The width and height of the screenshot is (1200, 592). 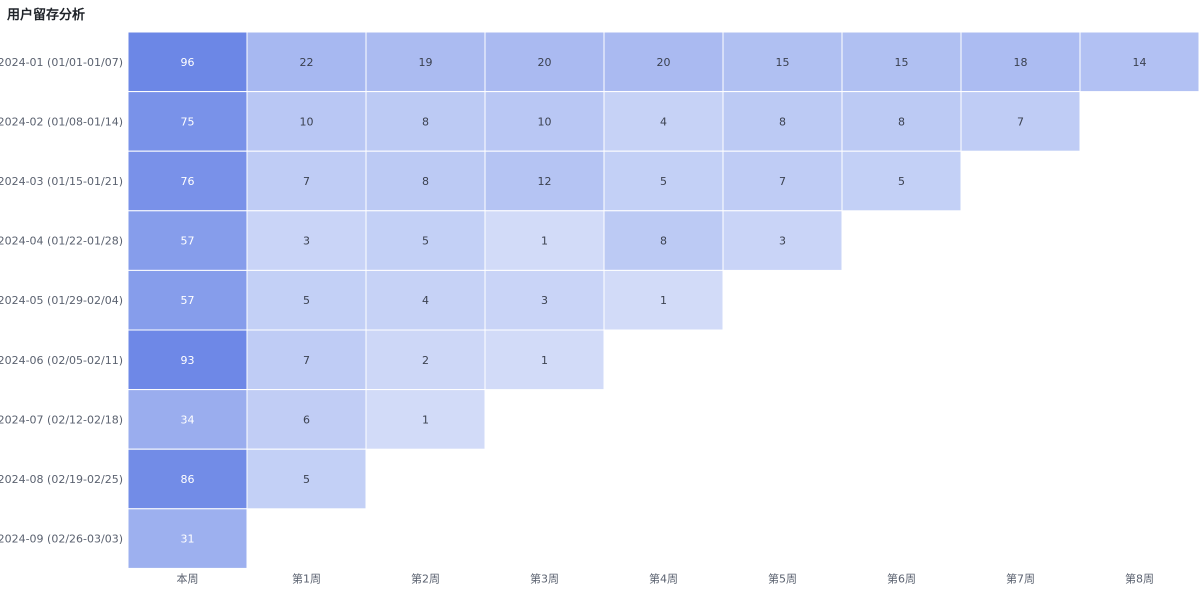 What do you see at coordinates (61, 419) in the screenshot?
I see `row-label: 2024-07 (02/12-02/18)` at bounding box center [61, 419].